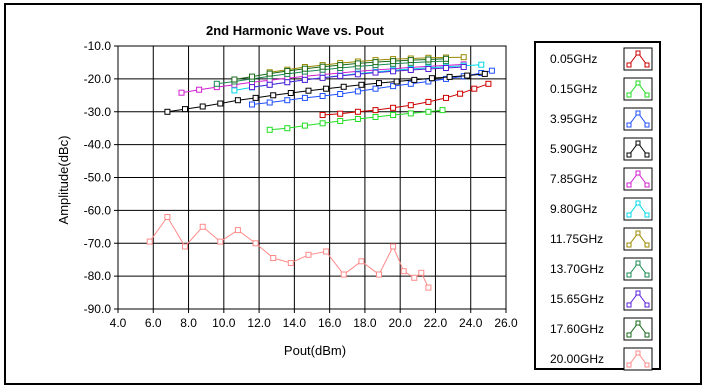 Image resolution: width=708 pixels, height=390 pixels. What do you see at coordinates (295, 30) in the screenshot?
I see `chart-title: 2nd Harmonic Wave vs. Pout` at bounding box center [295, 30].